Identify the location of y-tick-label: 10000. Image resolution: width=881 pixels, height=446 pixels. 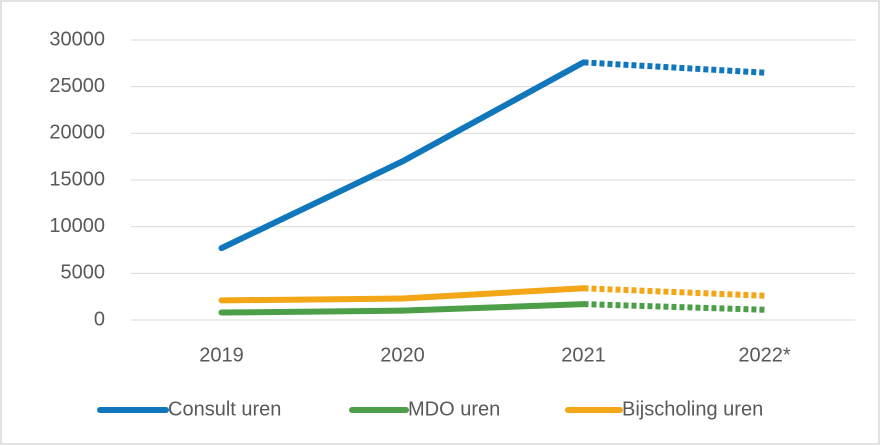
(77, 226).